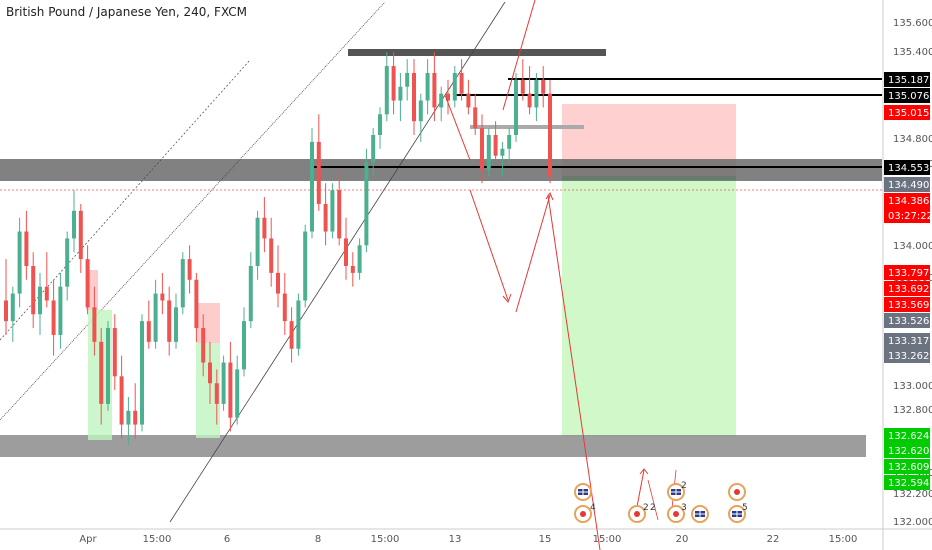 The width and height of the screenshot is (932, 550). I want to click on time-tick-label: 15, so click(545, 539).